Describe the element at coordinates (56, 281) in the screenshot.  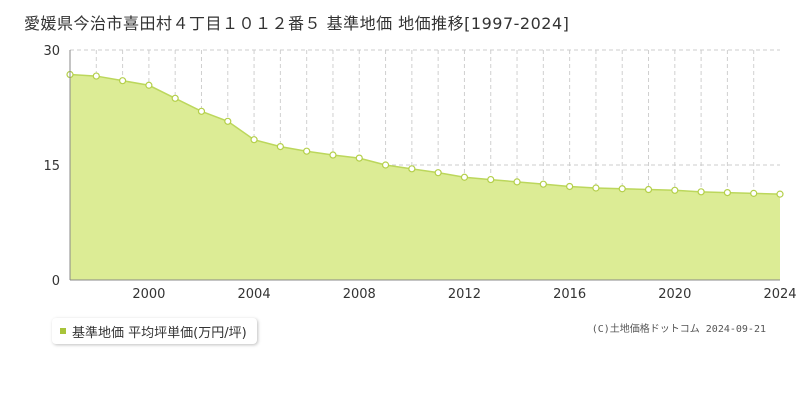
I see `y-tick-label: 0` at that location.